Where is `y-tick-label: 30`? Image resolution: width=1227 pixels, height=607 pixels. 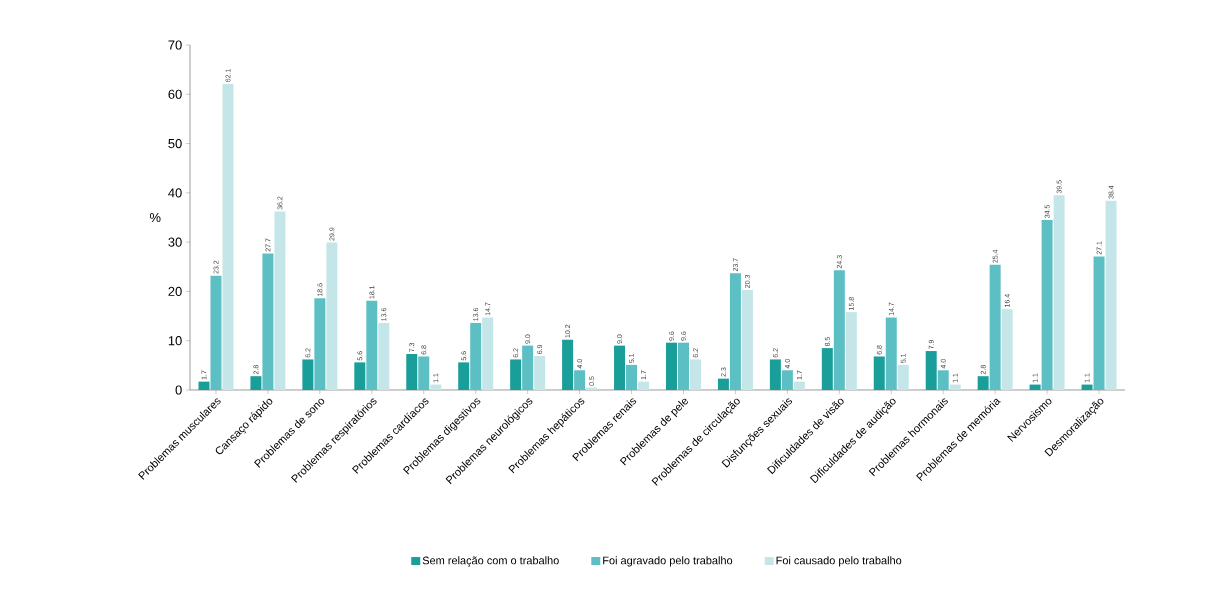
y-tick-label: 30 is located at coordinates (175, 242).